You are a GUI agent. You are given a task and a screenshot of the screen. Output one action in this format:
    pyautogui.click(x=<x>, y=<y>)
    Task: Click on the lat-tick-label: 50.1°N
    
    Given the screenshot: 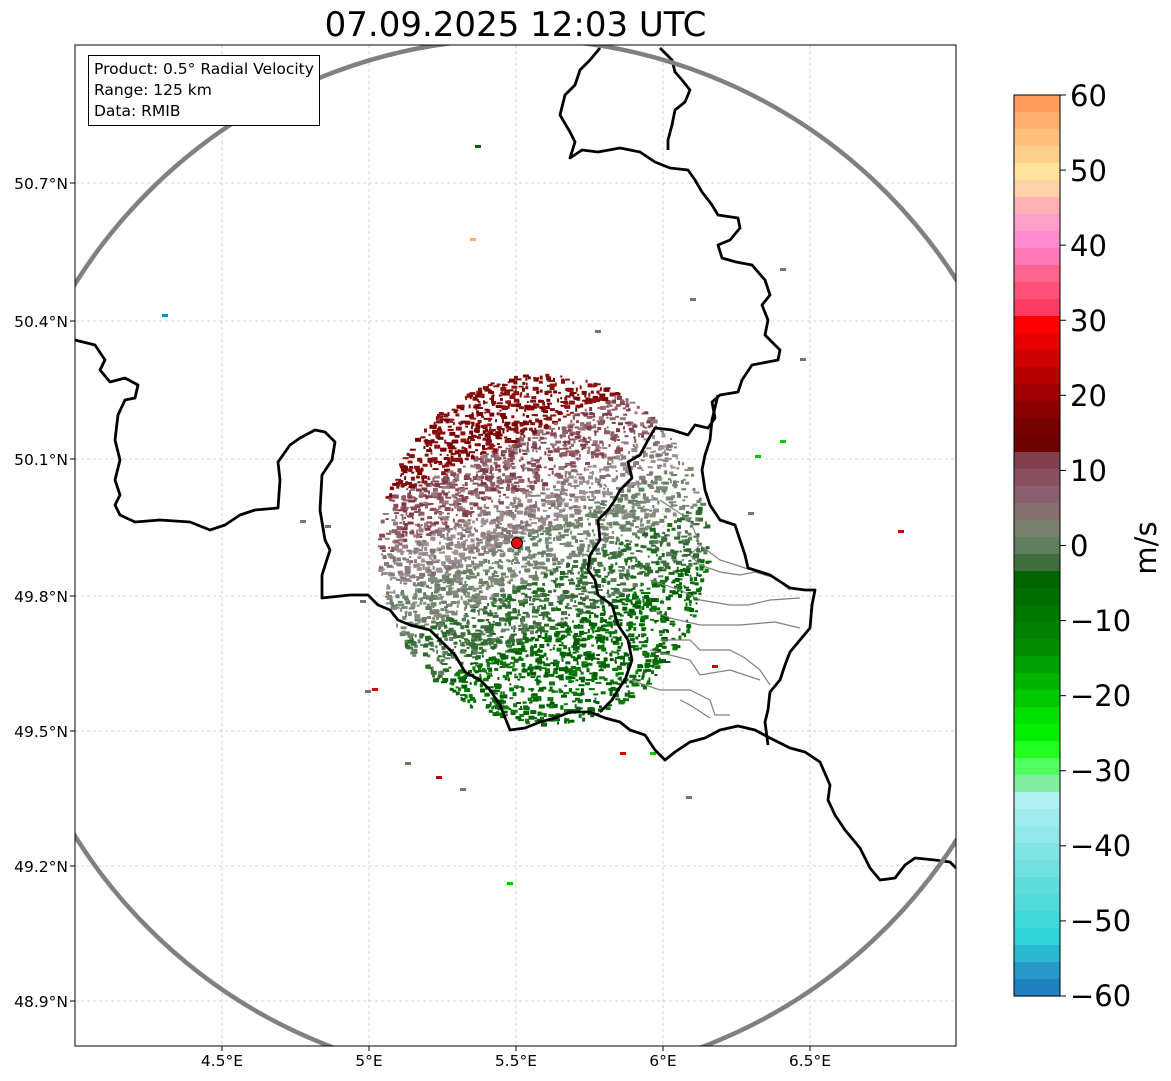 What is the action you would take?
    pyautogui.click(x=41, y=460)
    